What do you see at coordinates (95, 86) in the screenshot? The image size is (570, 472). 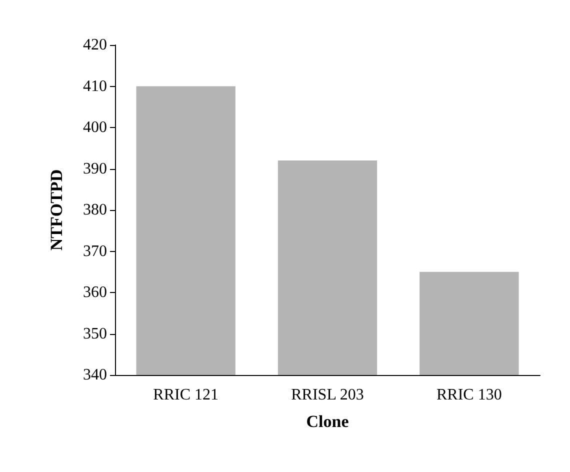 I see `y-tick-label: 410` at bounding box center [95, 86].